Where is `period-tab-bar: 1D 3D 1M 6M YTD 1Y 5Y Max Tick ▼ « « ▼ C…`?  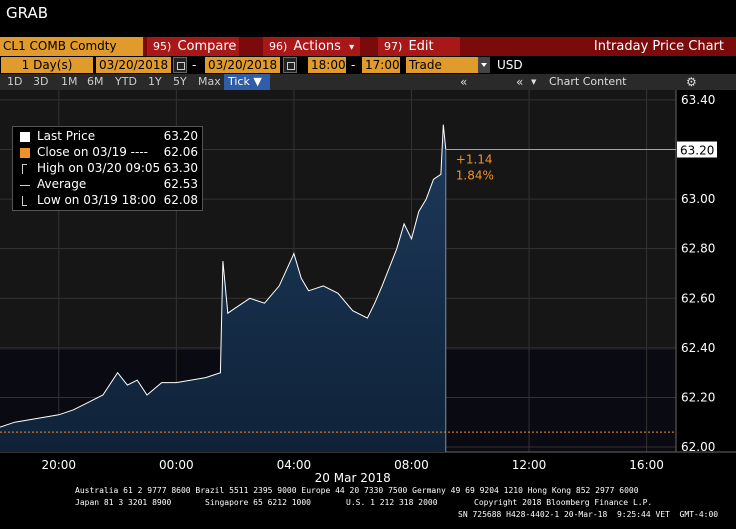
period-tab-bar: 1D 3D 1M 6M YTD 1Y 5Y Max Tick ▼ « « ▼ C… is located at coordinates (368, 82).